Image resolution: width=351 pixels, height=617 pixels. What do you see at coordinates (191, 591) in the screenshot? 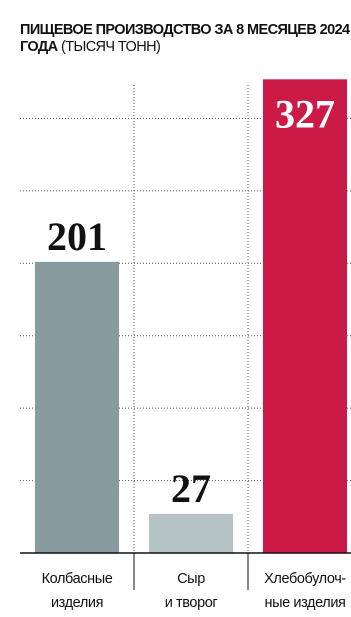
I see `x-tick-label: Сыр и творог` at bounding box center [191, 591].